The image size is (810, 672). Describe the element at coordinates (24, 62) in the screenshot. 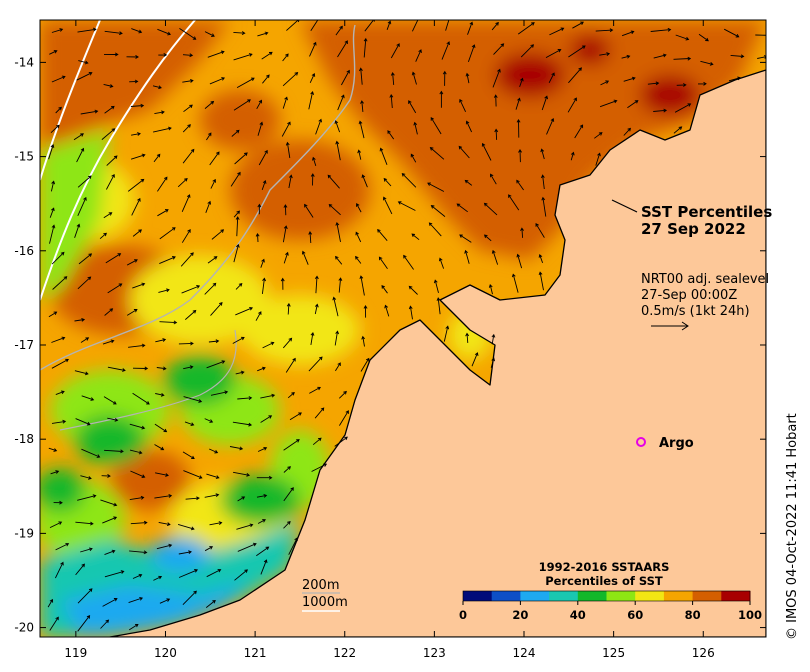

I see `y-tick-label: -14` at that location.